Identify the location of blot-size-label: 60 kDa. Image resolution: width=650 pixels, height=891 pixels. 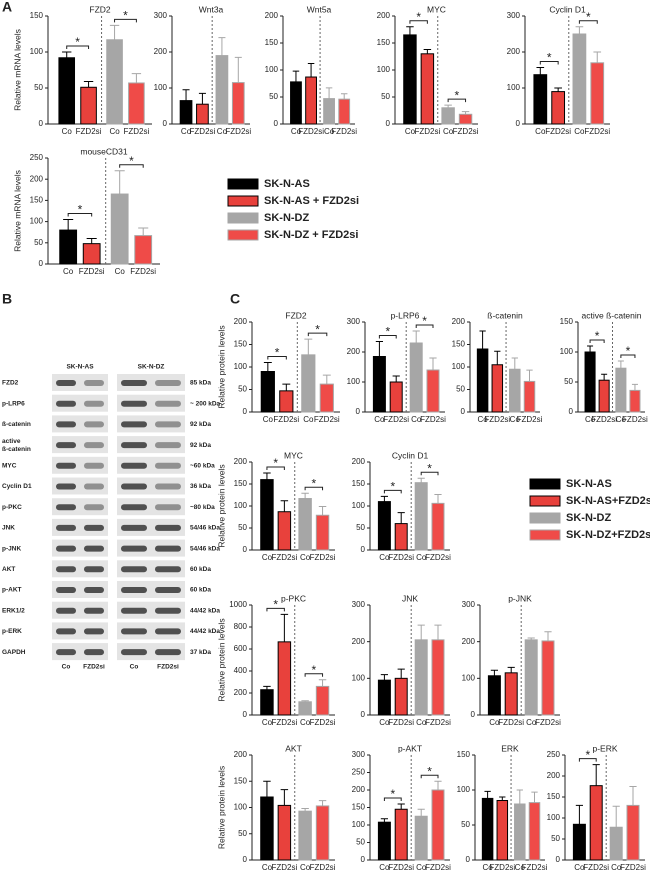
(200, 590).